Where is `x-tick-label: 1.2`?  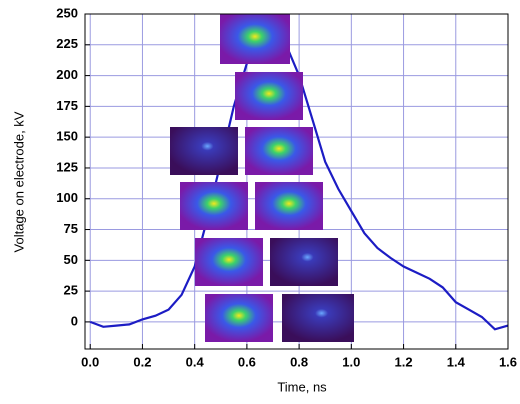
x-tick-label: 1.2 is located at coordinates (404, 361).